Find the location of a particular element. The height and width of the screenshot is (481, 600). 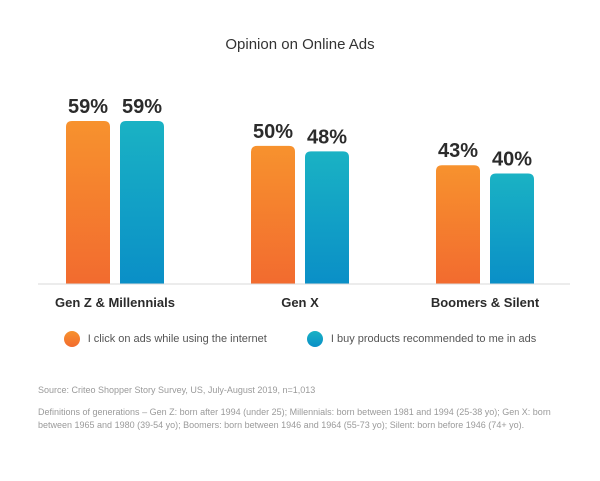

category-label-2: Boomers & Silent is located at coordinates (485, 302).